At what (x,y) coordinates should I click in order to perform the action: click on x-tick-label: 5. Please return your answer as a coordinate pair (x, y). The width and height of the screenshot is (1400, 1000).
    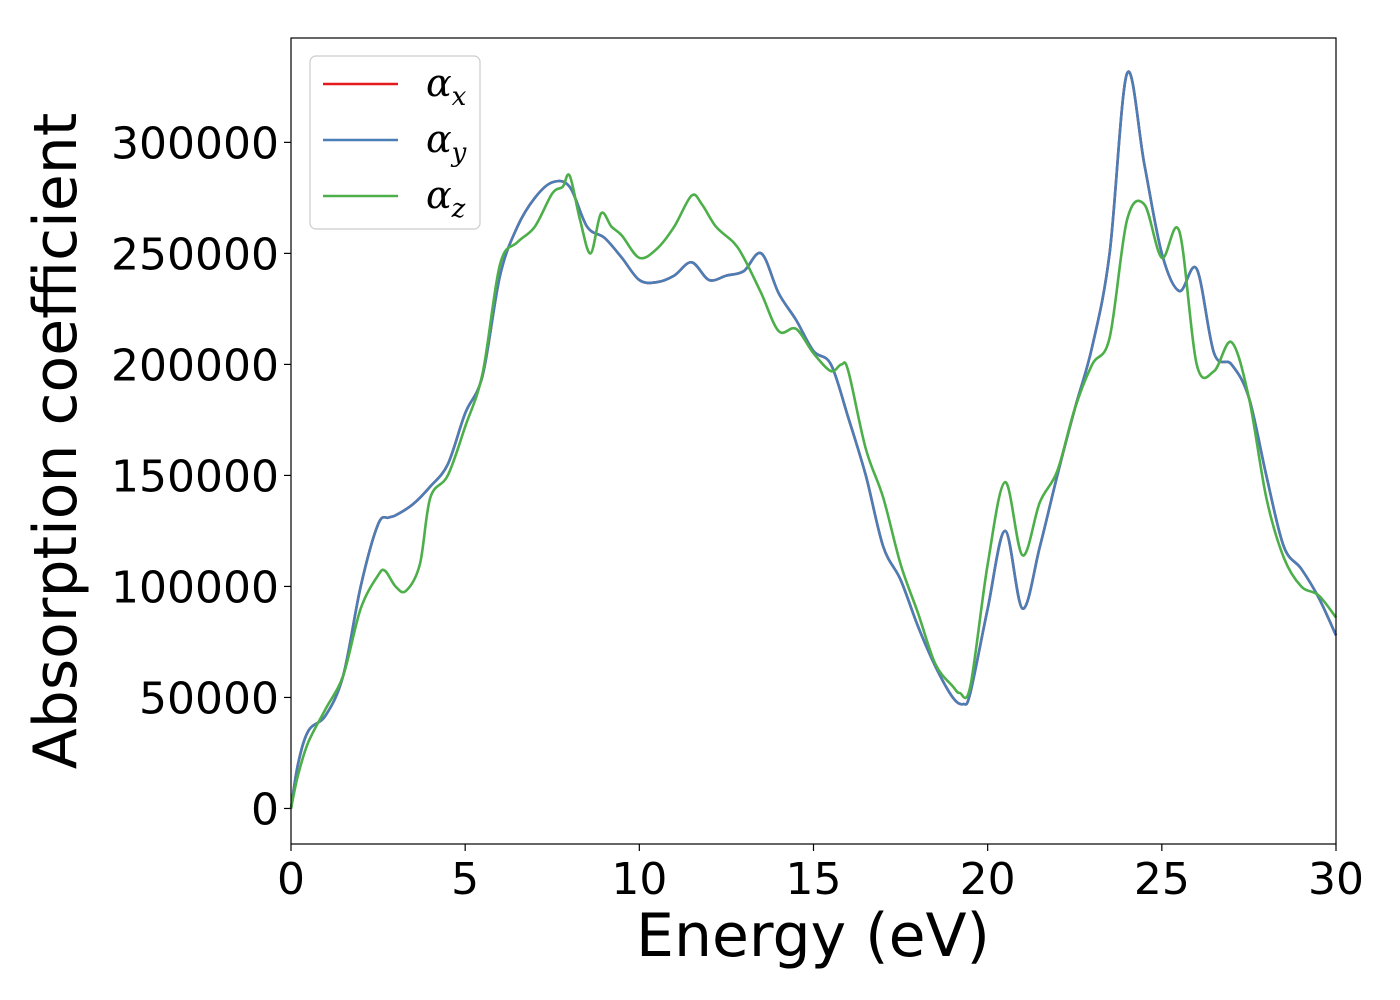
    Looking at the image, I should click on (465, 879).